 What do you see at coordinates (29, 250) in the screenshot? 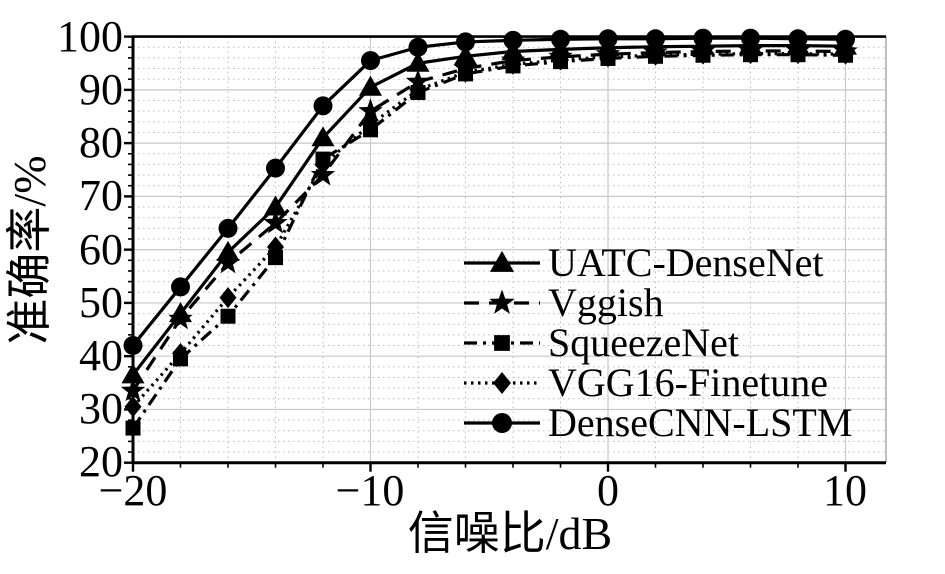
I see `y-axis-title: 准确率/%` at bounding box center [29, 250].